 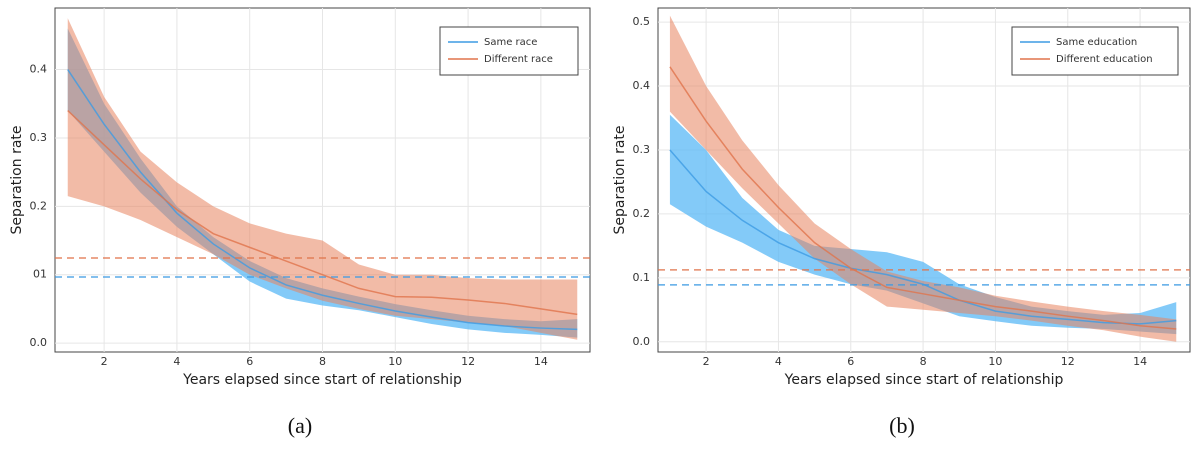 What do you see at coordinates (1104, 59) in the screenshot?
I see `legend-label: Different education` at bounding box center [1104, 59].